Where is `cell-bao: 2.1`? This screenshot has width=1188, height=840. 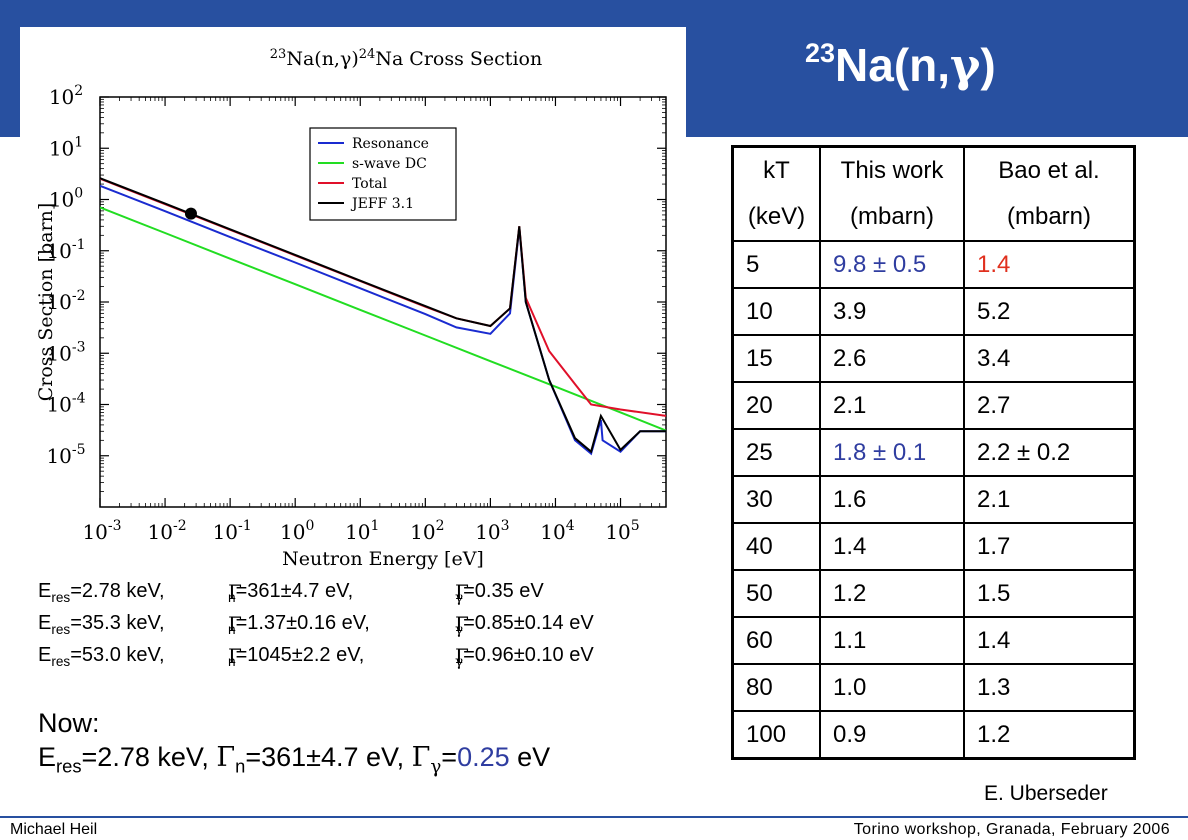
cell-bao: 2.1 is located at coordinates (1049, 499).